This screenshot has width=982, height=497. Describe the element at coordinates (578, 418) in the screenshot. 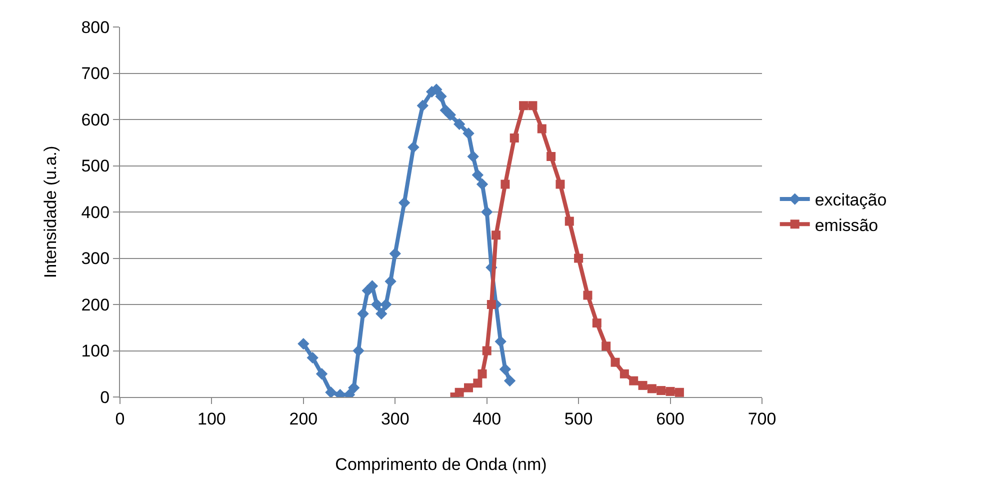

I see `x-tick-label: 500` at that location.